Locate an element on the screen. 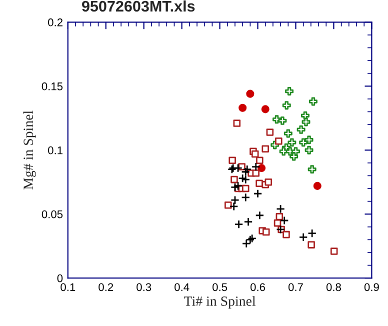 The height and width of the screenshot is (326, 388). x-tick-label: 0.9 is located at coordinates (371, 287).